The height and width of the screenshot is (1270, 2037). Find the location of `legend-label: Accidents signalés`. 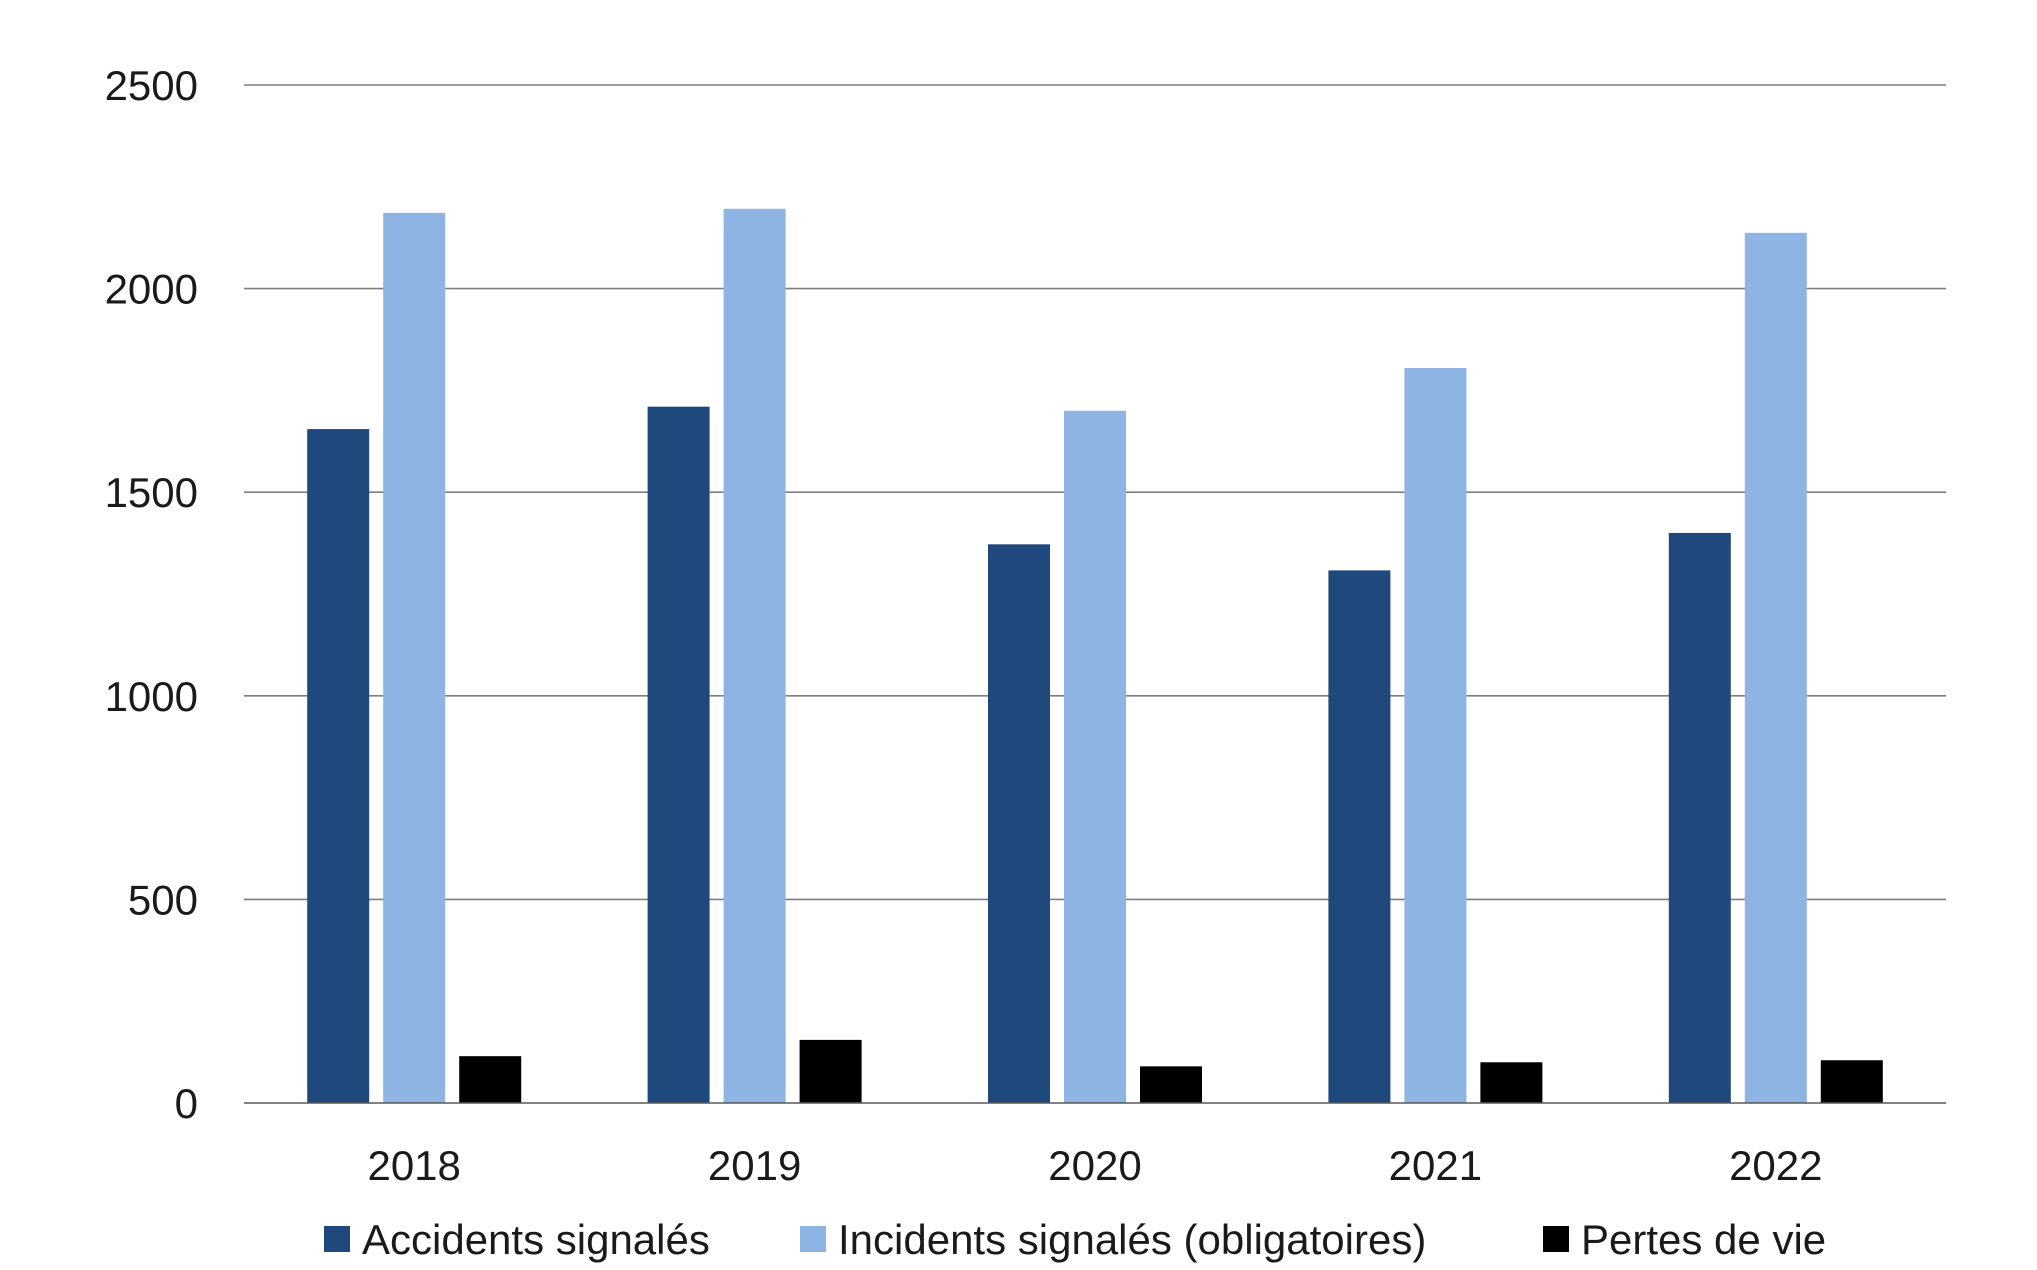

legend-label: Accidents signalés is located at coordinates (536, 1239).